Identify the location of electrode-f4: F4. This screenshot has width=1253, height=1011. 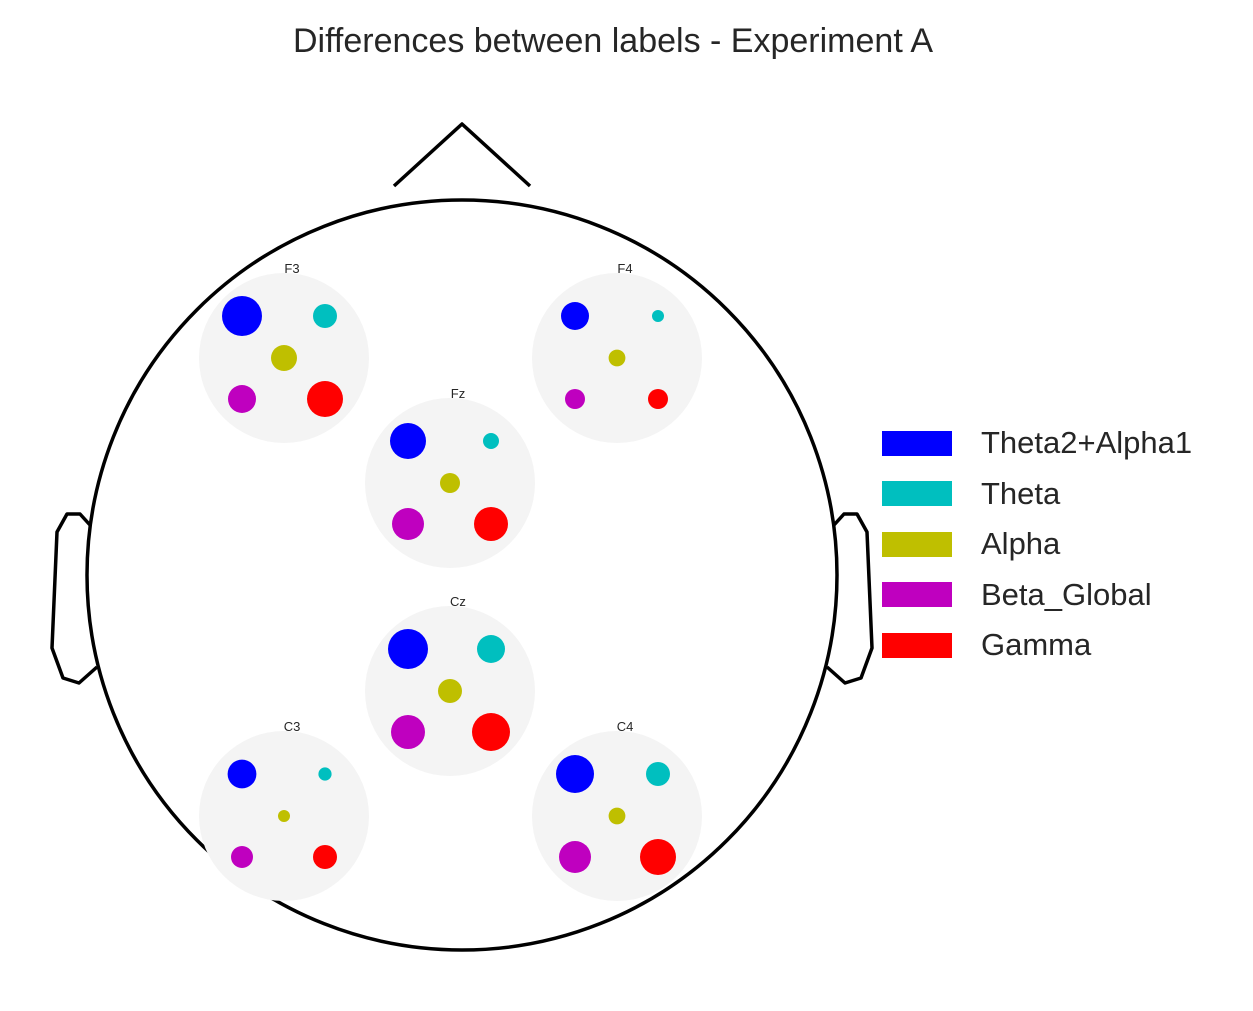
(617, 352).